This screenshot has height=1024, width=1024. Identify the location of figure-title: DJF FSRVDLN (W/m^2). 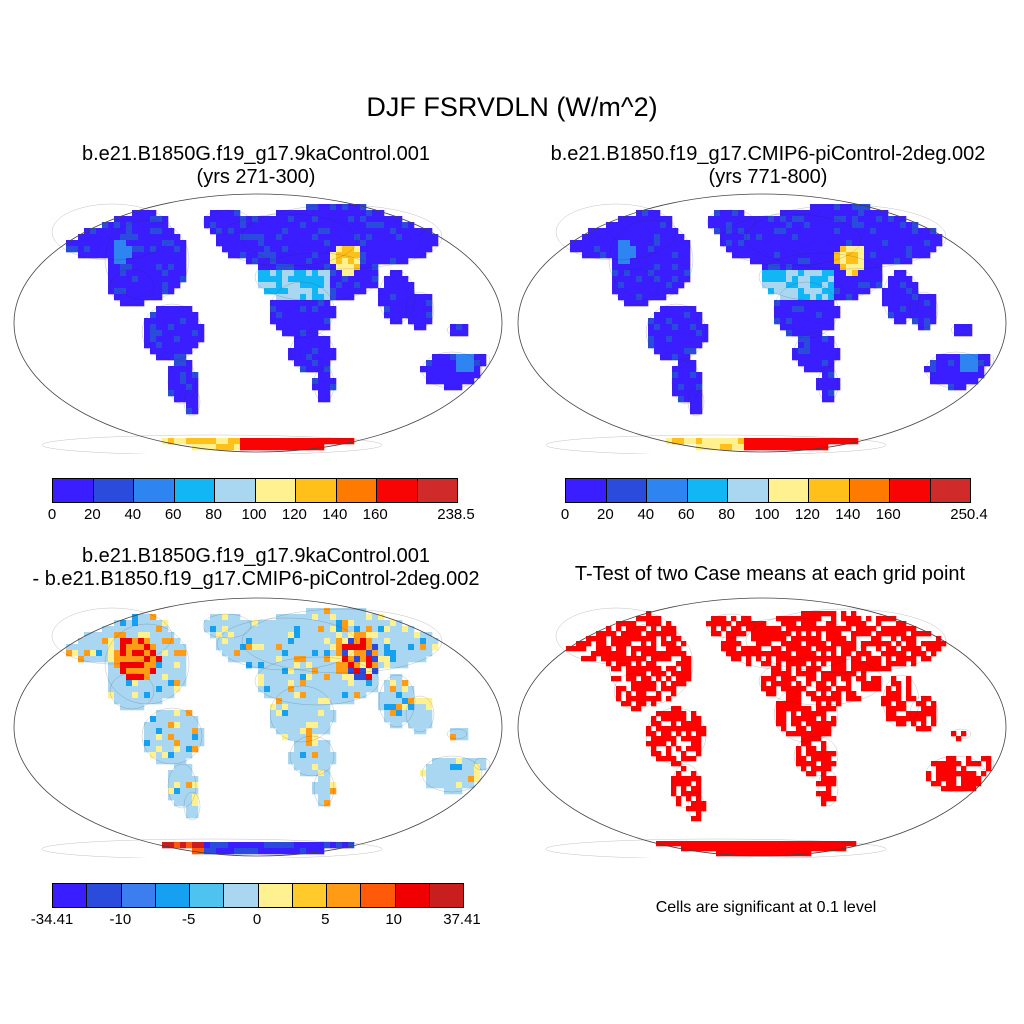
(512, 107).